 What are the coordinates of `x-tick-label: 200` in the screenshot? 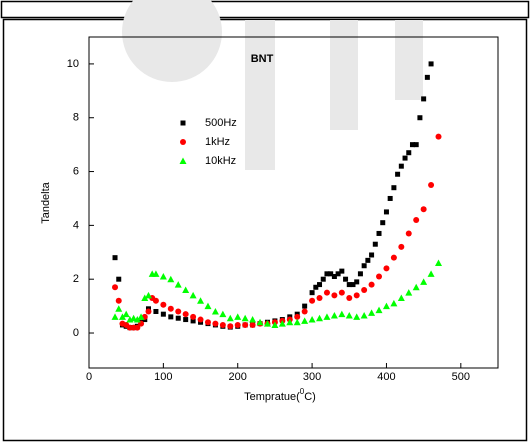 It's located at (238, 377).